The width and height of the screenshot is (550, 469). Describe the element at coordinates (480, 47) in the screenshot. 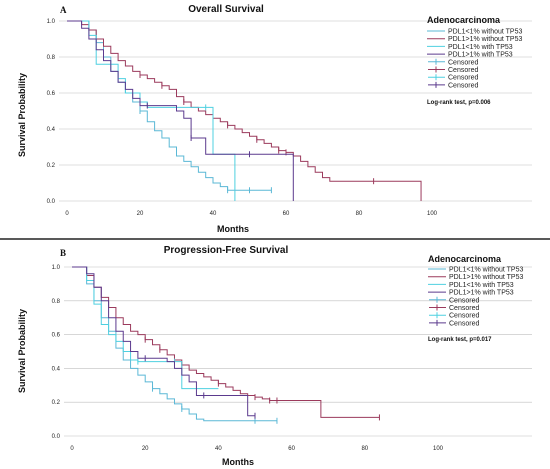

I see `panel-a-legend-label: PDL1<1% with TP53` at that location.